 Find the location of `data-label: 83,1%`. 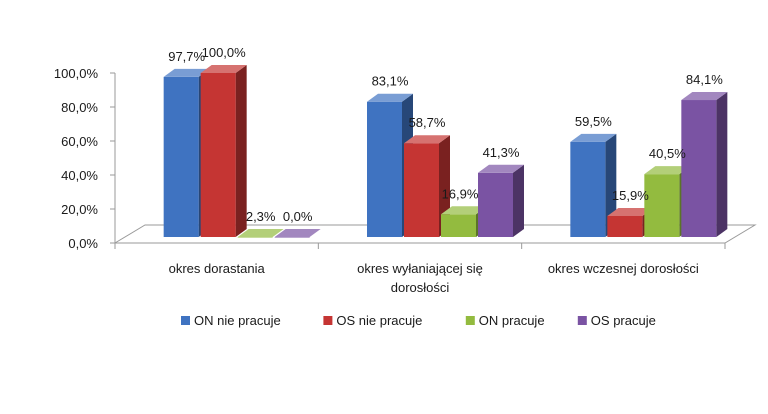

data-label: 83,1% is located at coordinates (390, 81).